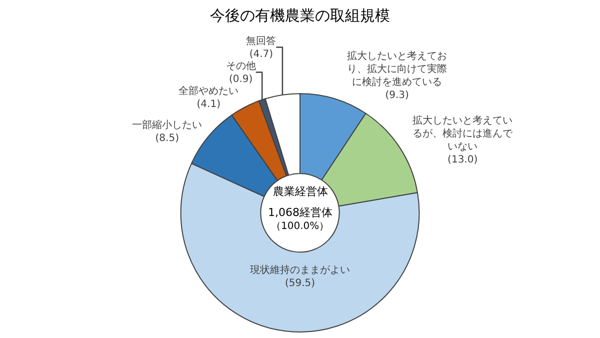 Image resolution: width=600 pixels, height=338 pixels. What do you see at coordinates (241, 66) in the screenshot?
I see `slice-label: その他` at bounding box center [241, 66].